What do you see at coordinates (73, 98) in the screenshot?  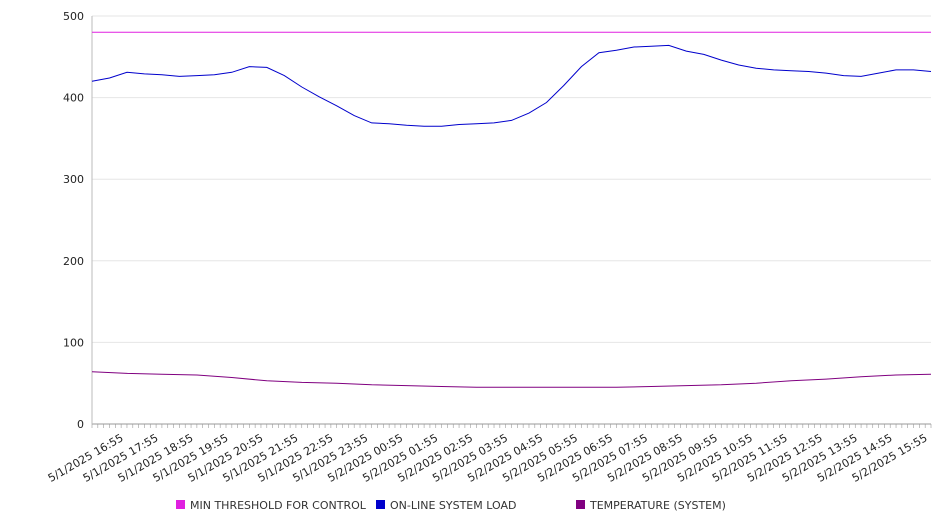 I see `y-tick-label: 400` at bounding box center [73, 98].